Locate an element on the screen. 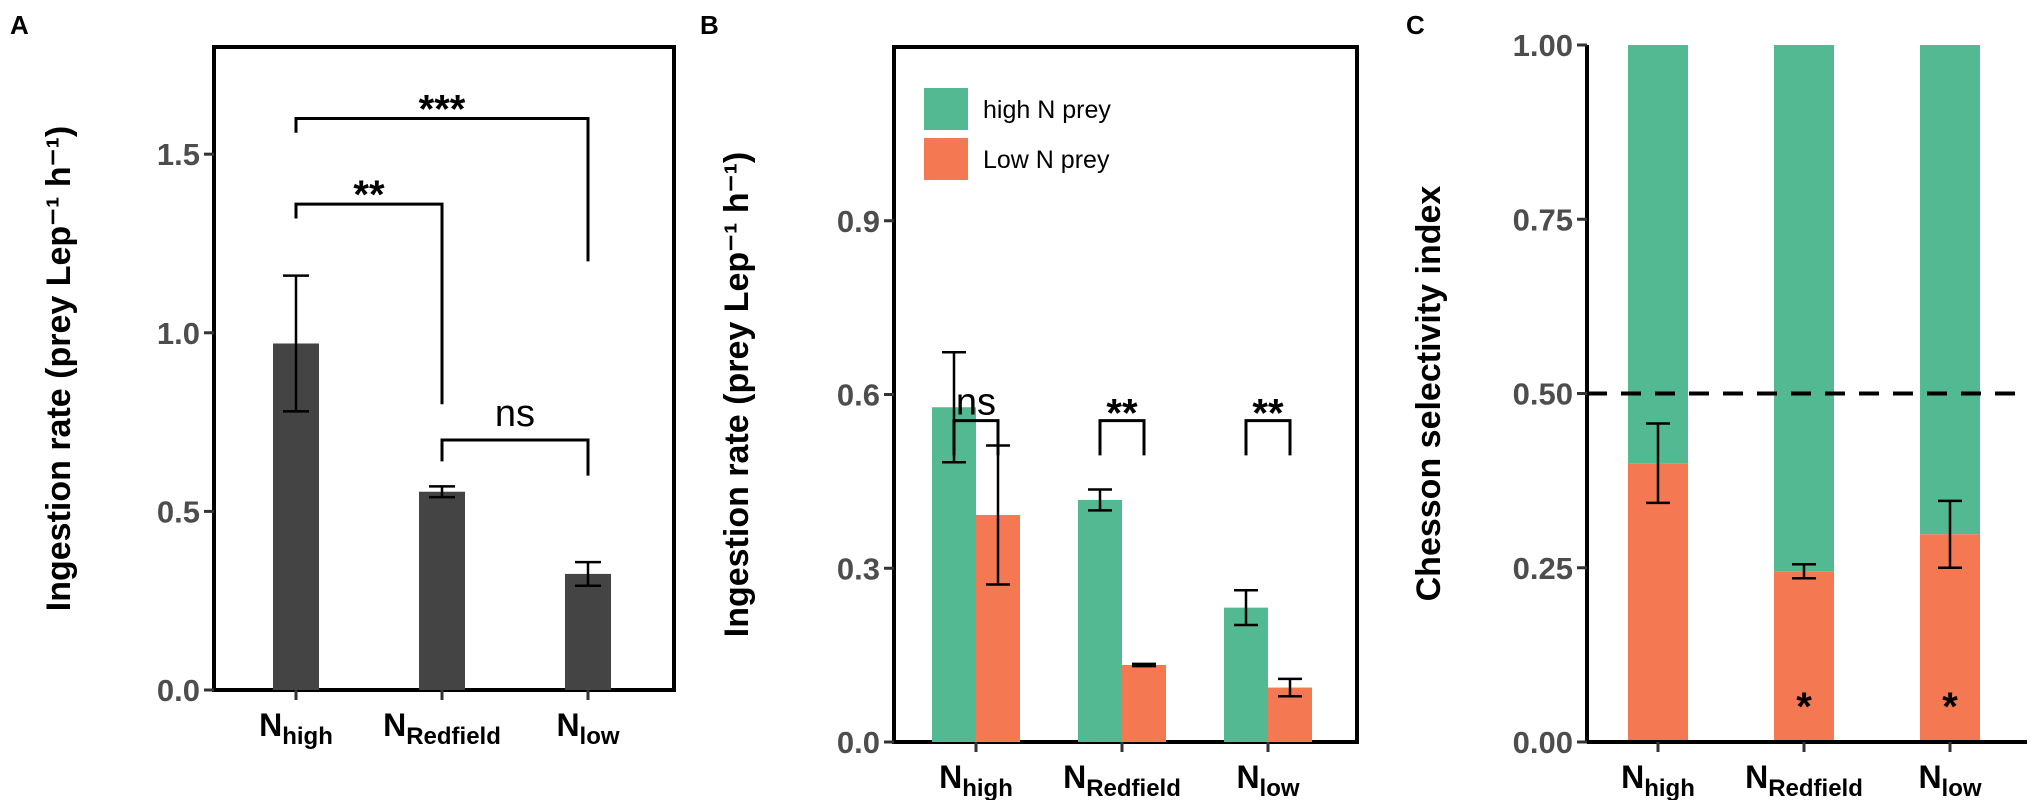 This screenshot has height=800, width=2033. category-label-b-0: Nhigh is located at coordinates (976, 779).